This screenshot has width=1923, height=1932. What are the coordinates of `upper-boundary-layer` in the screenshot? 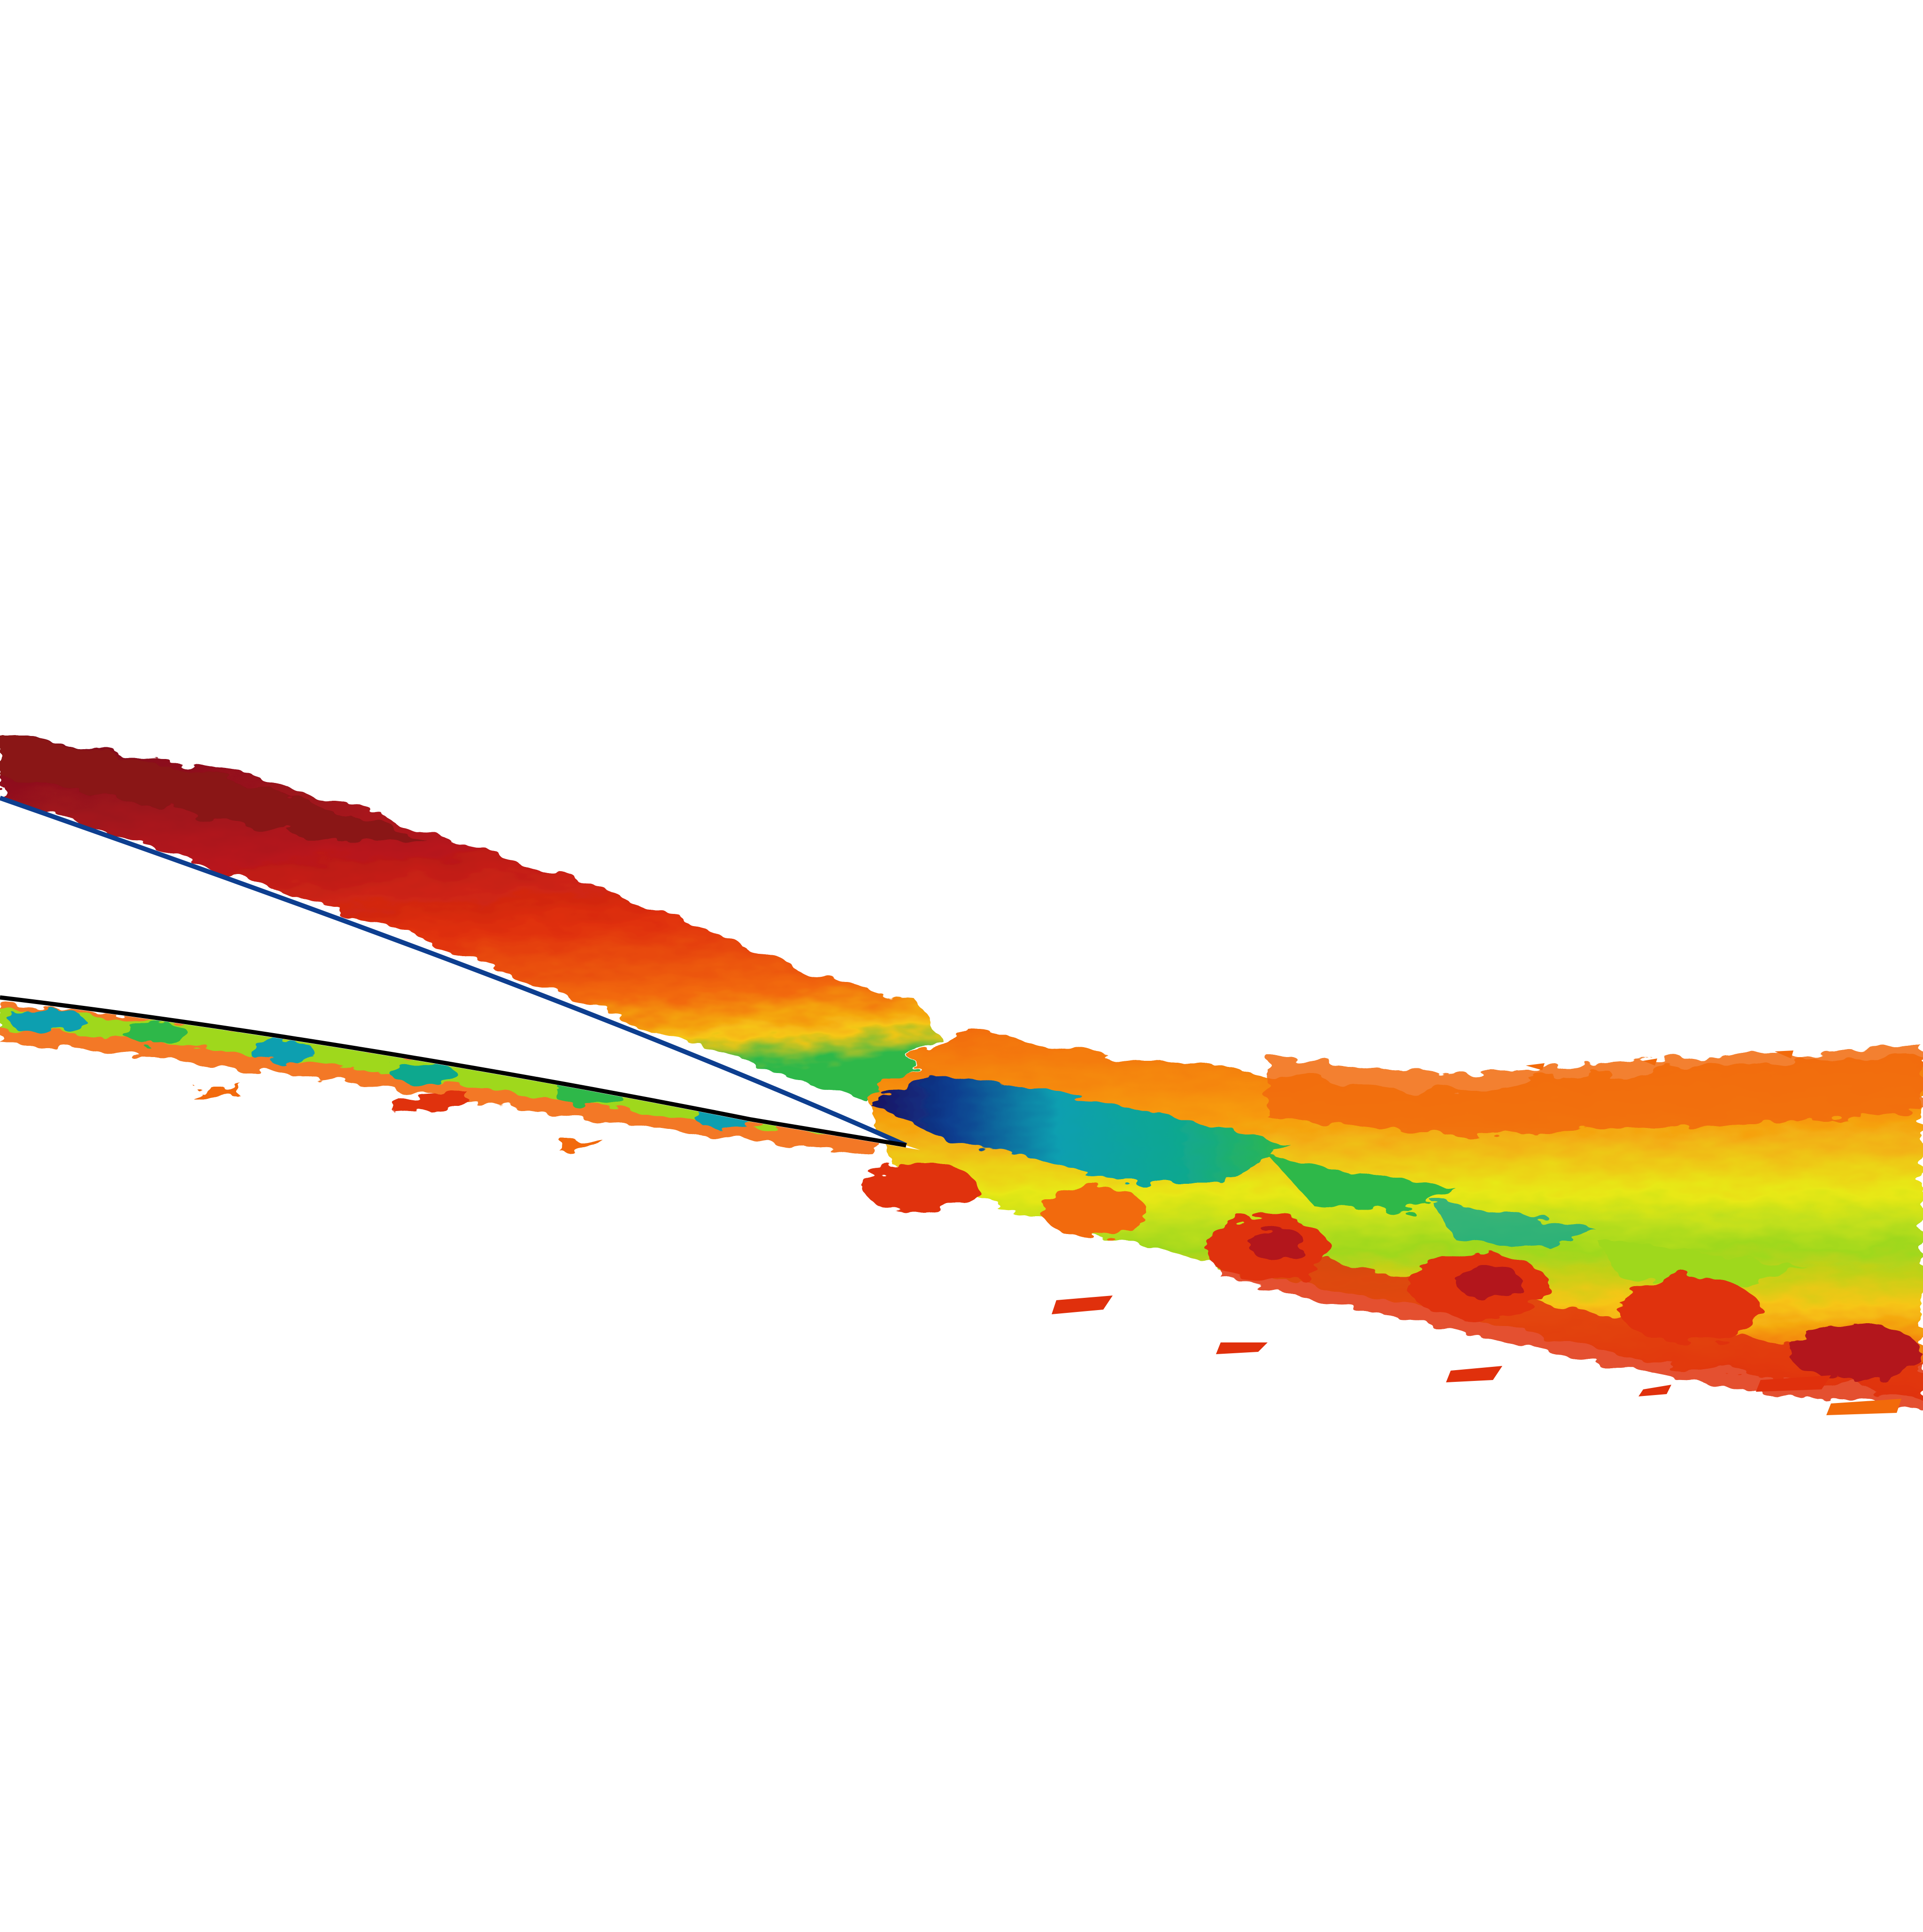 It's located at (470, 918).